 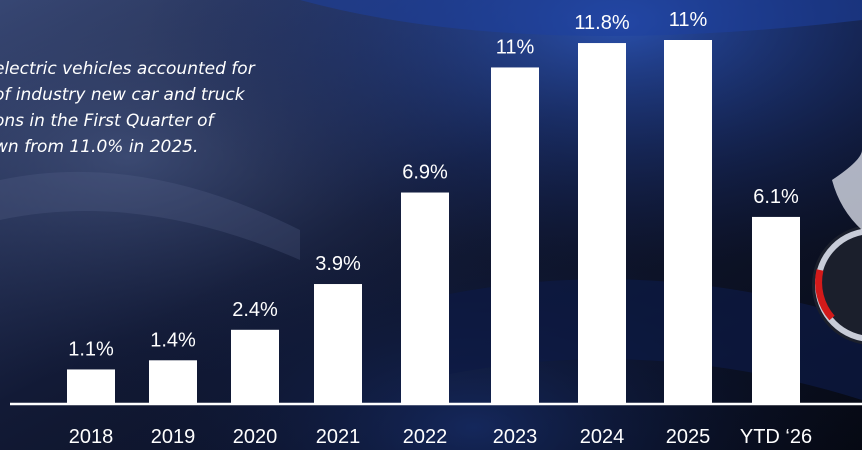 What do you see at coordinates (91, 437) in the screenshot?
I see `x-tick-label: 2018` at bounding box center [91, 437].